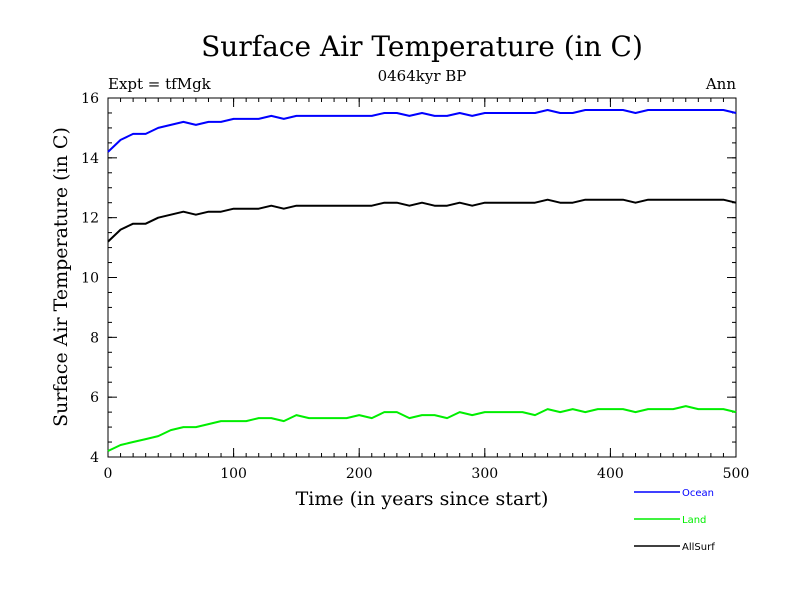  I want to click on x-tick-label: 400, so click(610, 474).